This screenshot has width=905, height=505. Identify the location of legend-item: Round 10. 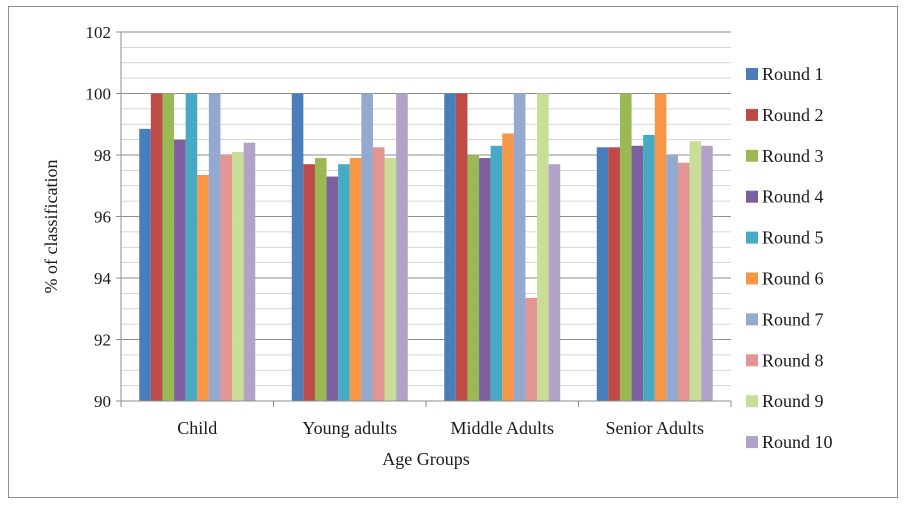
(789, 442).